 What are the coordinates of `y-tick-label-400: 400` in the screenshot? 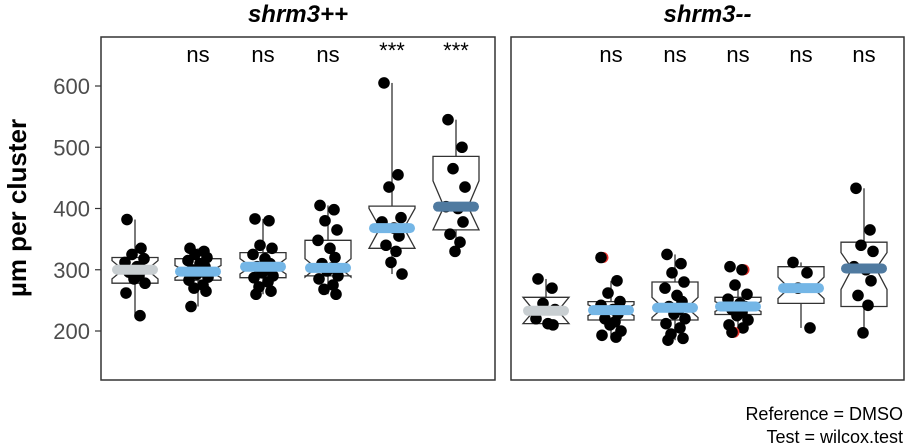 It's located at (71, 209).